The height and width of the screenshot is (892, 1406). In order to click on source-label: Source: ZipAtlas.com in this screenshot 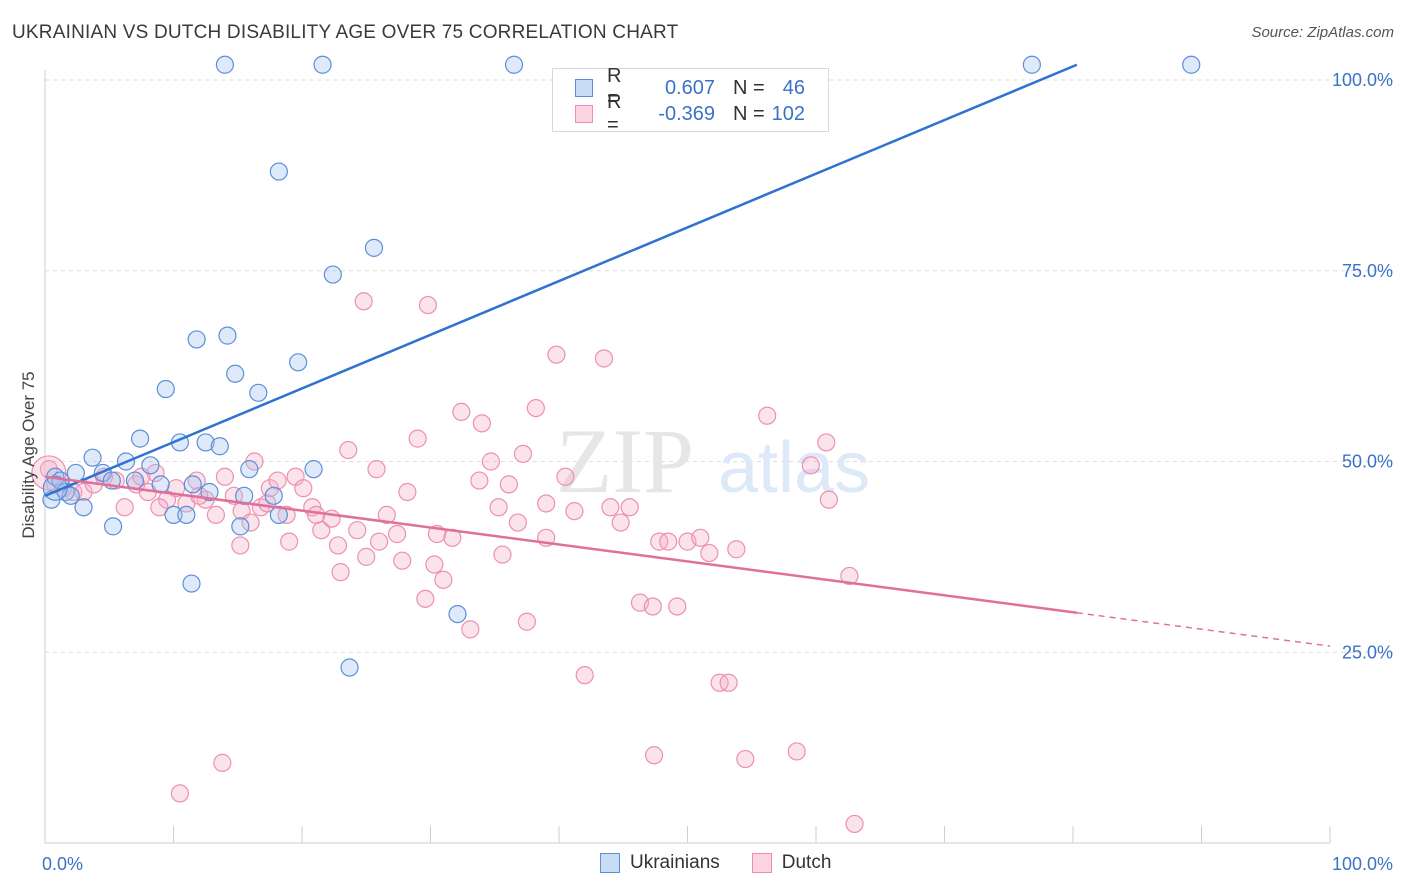, I will do `click(1322, 32)`.